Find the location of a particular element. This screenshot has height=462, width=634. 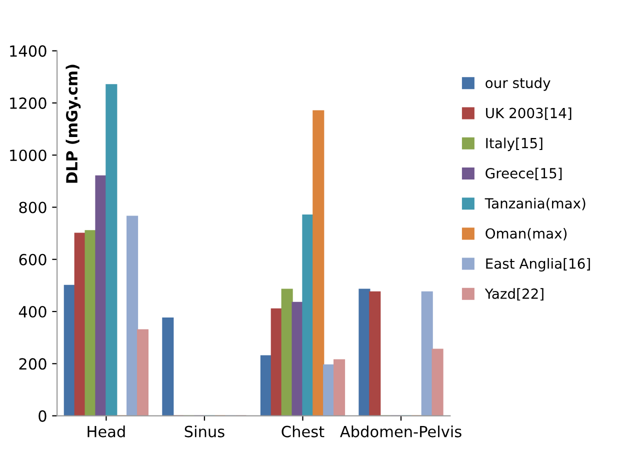

y-tick-label: 400 is located at coordinates (32, 312).